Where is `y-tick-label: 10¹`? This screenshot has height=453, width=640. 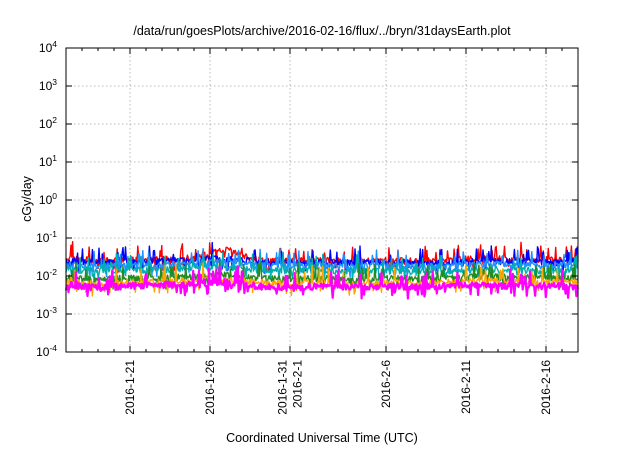 y-tick-label: 10¹ is located at coordinates (48, 161).